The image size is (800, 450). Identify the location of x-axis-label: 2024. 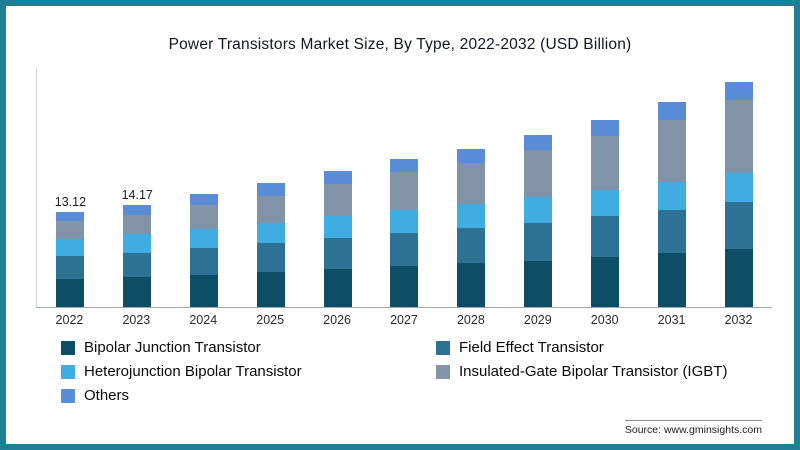
(203, 320).